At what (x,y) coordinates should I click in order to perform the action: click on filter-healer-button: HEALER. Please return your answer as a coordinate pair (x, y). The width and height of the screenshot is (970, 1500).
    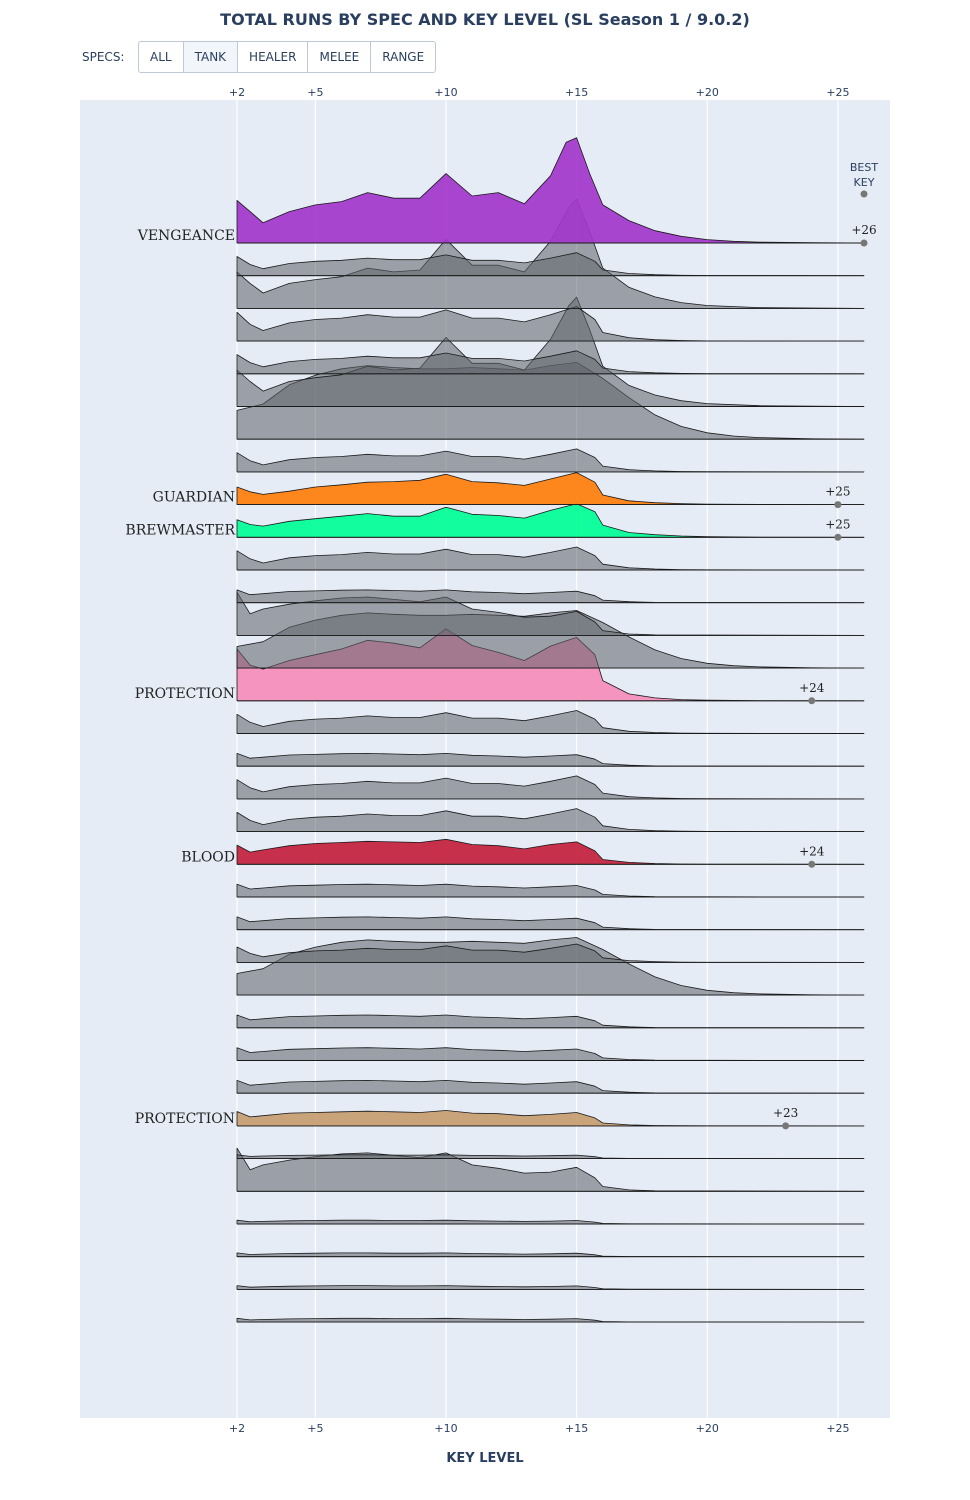
    Looking at the image, I should click on (273, 57).